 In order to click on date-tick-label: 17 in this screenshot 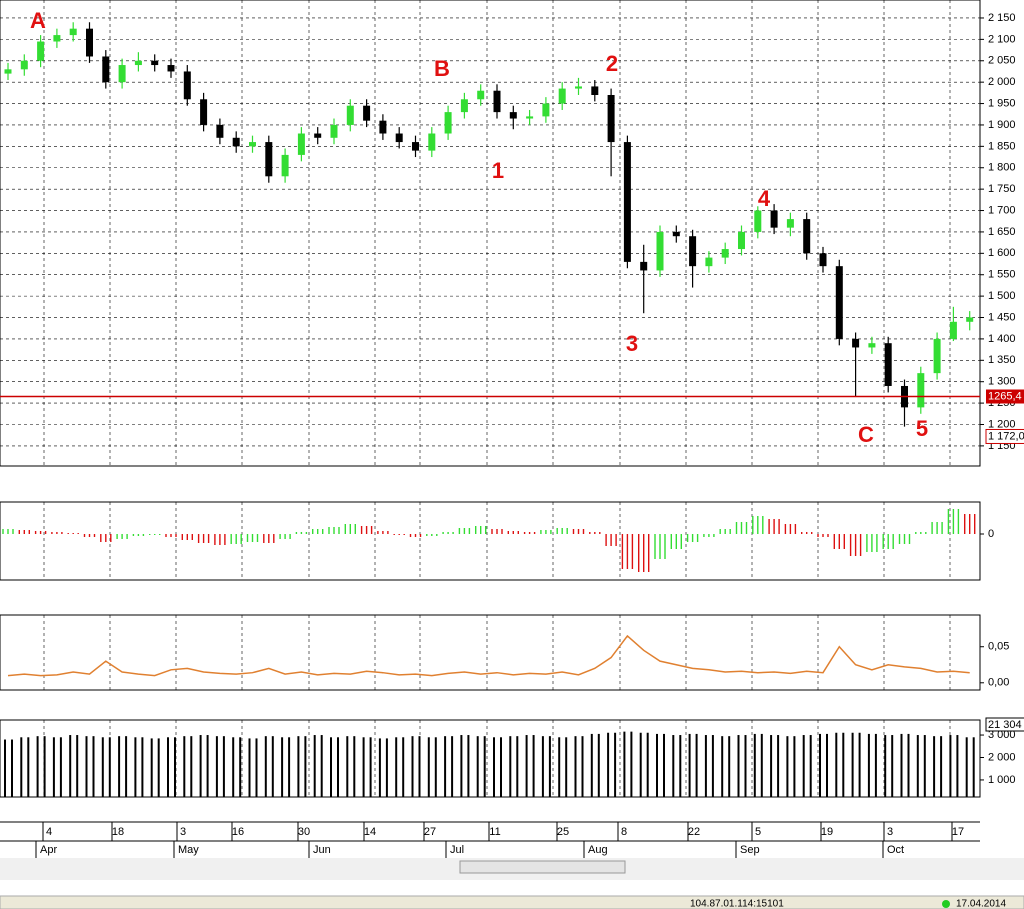, I will do `click(958, 832)`.